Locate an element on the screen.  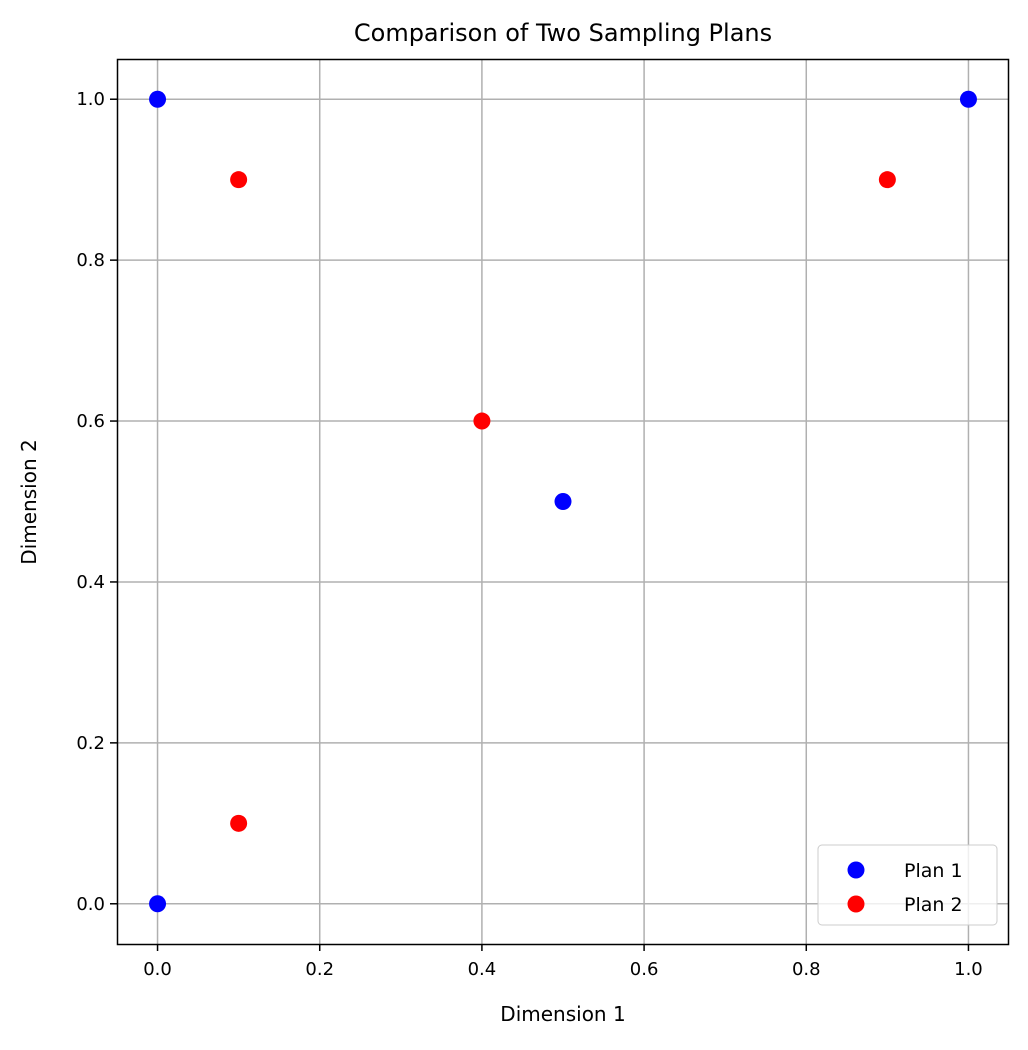
y-tick-label: 1.0 is located at coordinates (90, 99).